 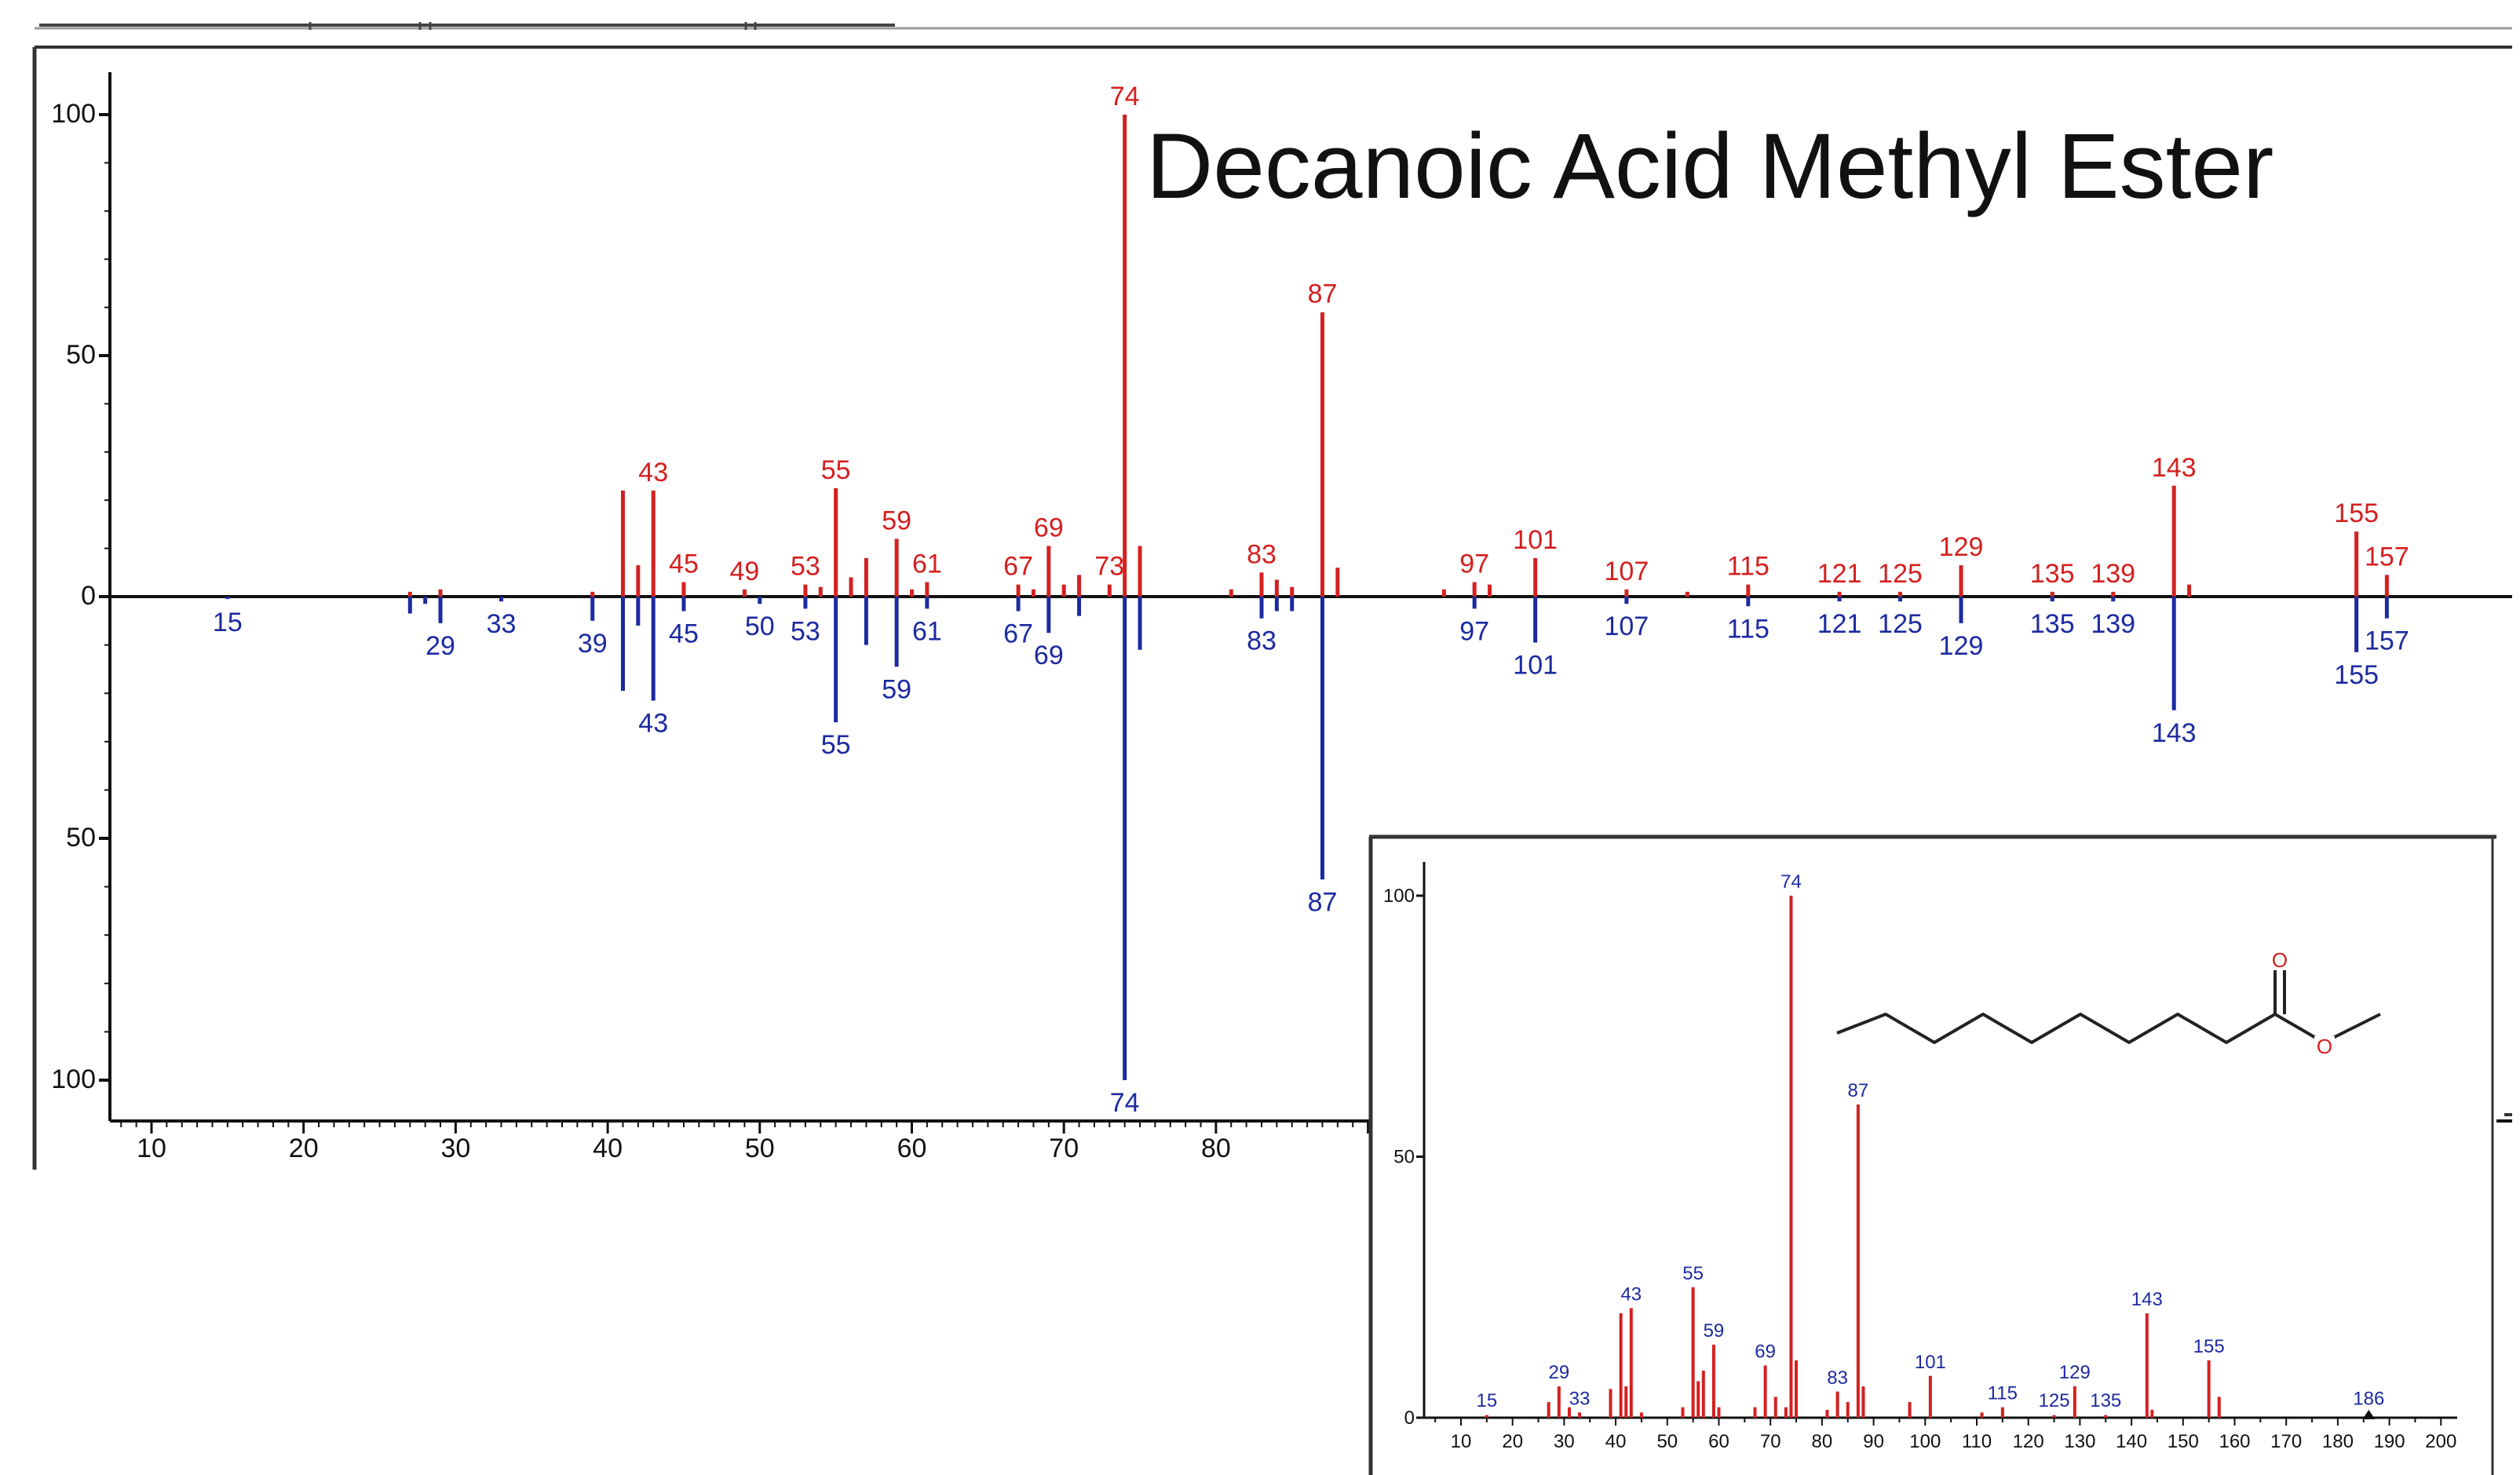 I want to click on bottom-peak-label: 143, so click(x=2174, y=733).